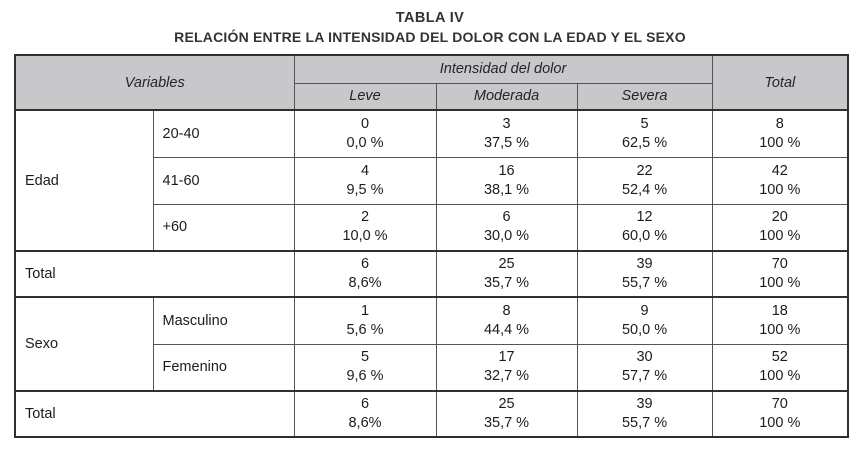 The width and height of the screenshot is (860, 459). I want to click on data-cell: 22 52,4 %, so click(644, 180).